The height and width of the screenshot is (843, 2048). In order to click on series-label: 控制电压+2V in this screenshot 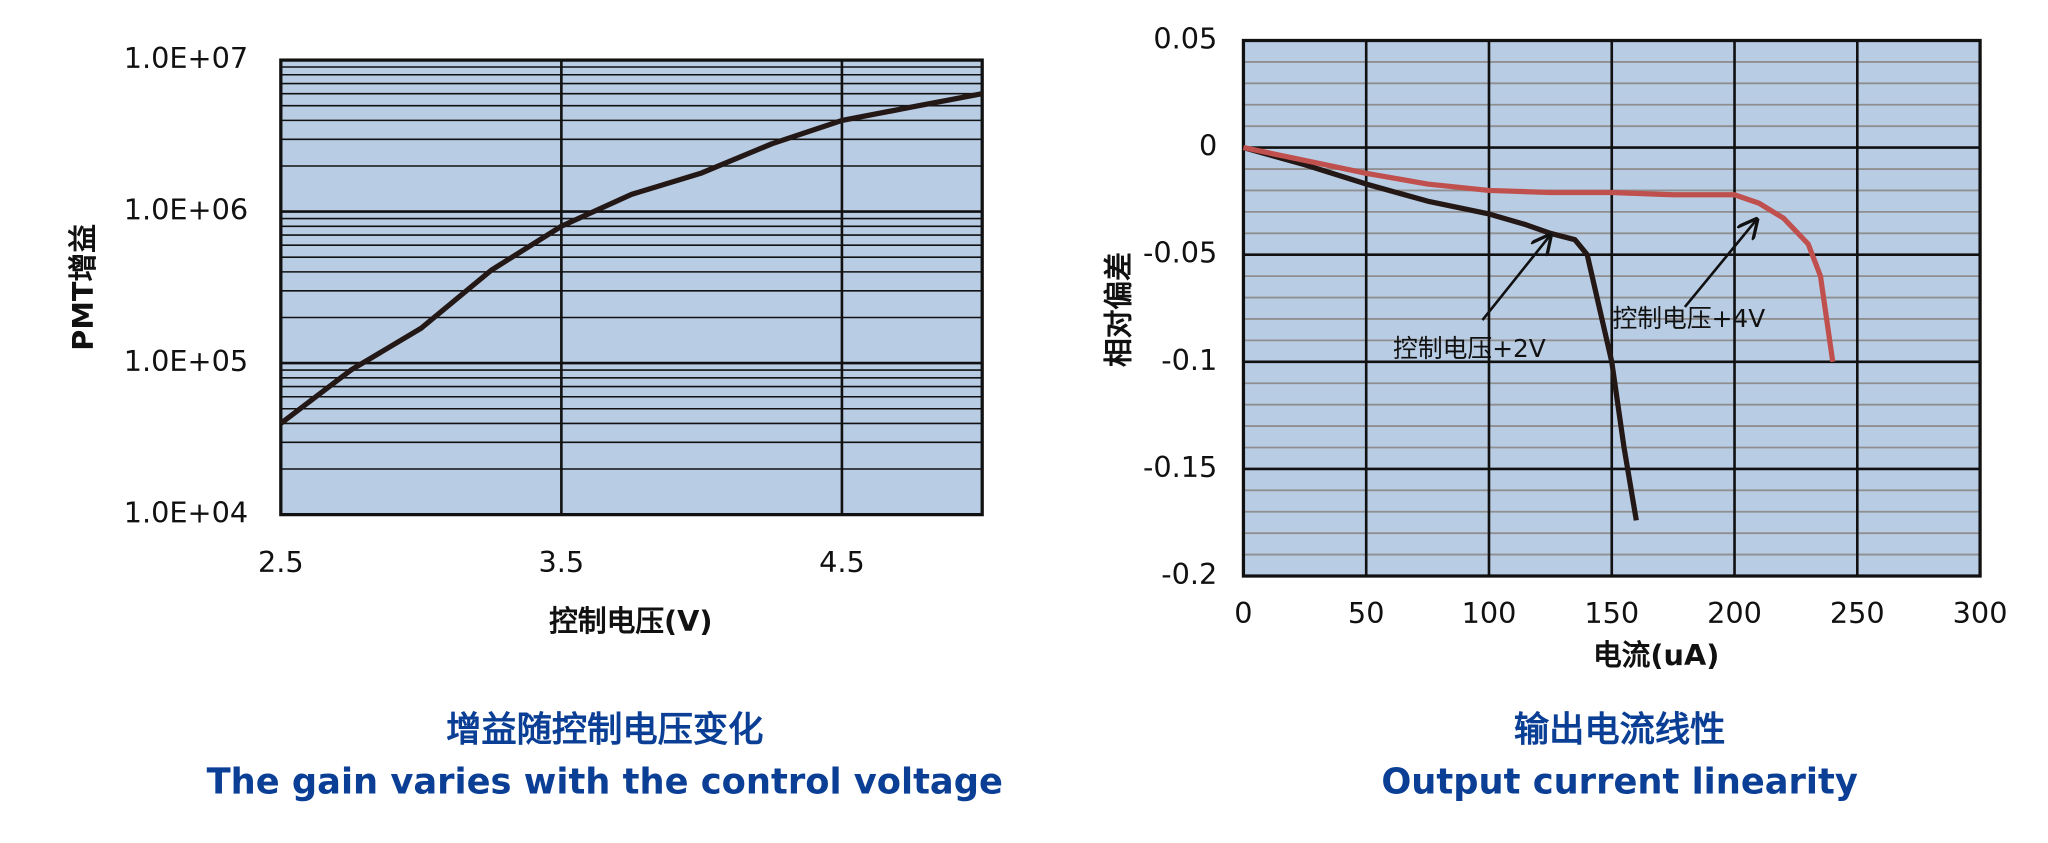, I will do `click(1469, 348)`.